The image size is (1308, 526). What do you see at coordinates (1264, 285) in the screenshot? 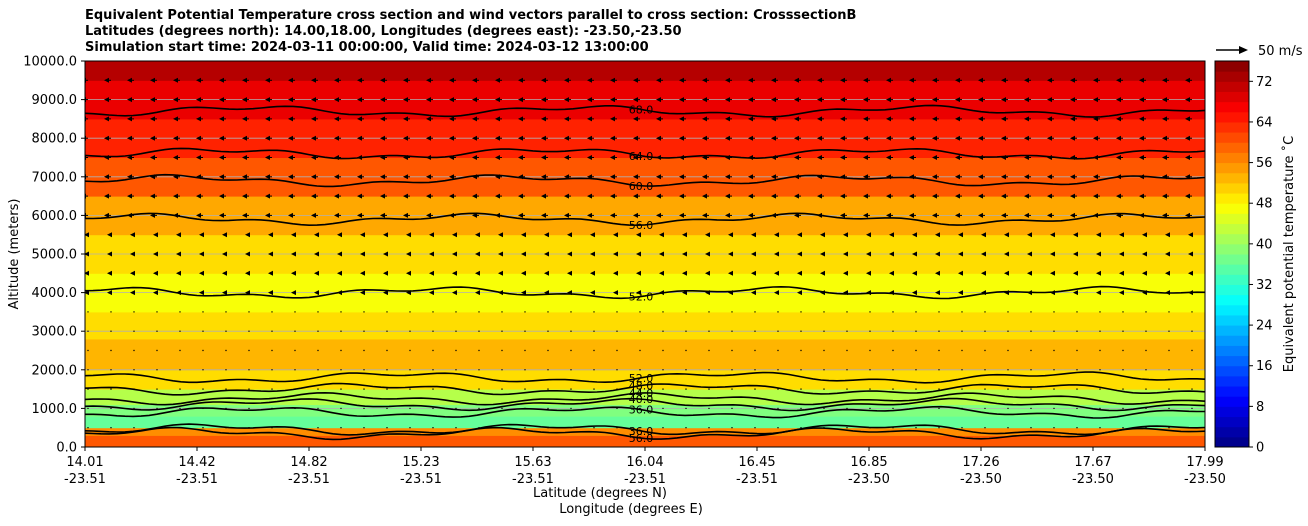
I see `colorbar-tick-label: 32` at bounding box center [1264, 285].